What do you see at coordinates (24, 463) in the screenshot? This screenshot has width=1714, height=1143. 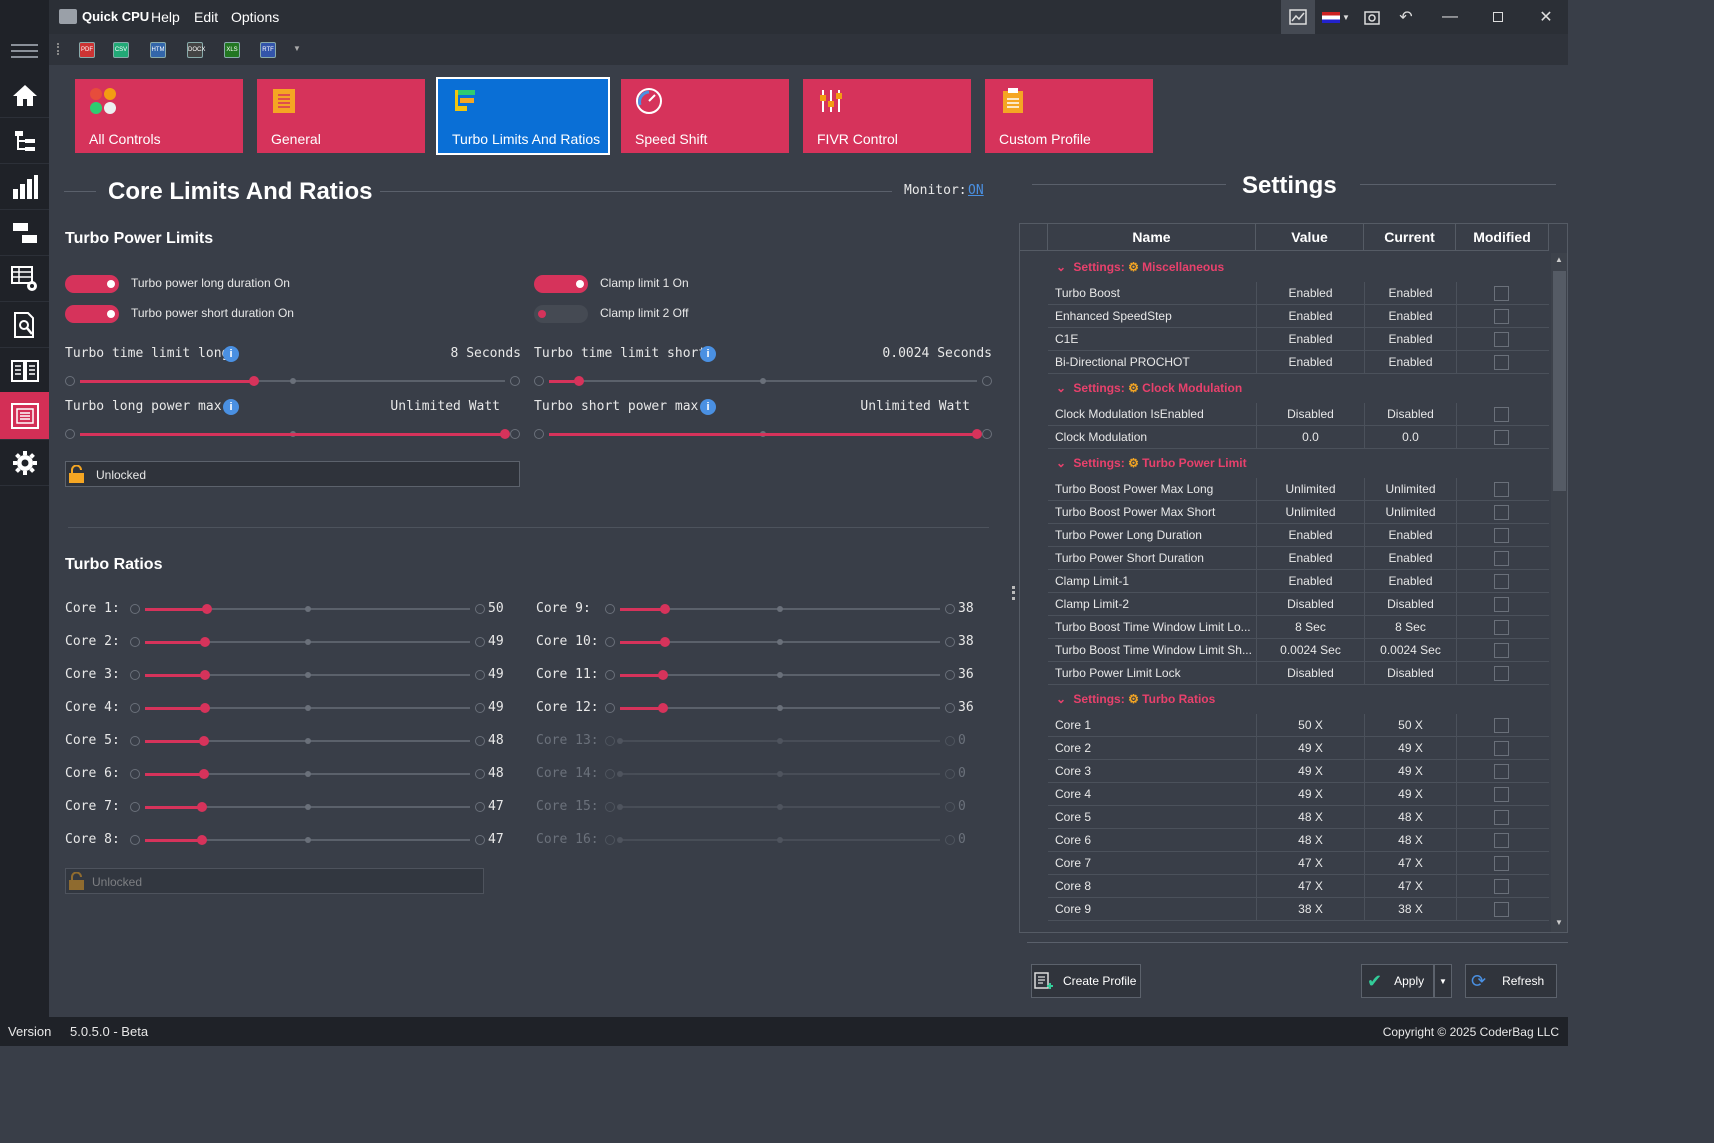 I see `sidebar-item-settings` at bounding box center [24, 463].